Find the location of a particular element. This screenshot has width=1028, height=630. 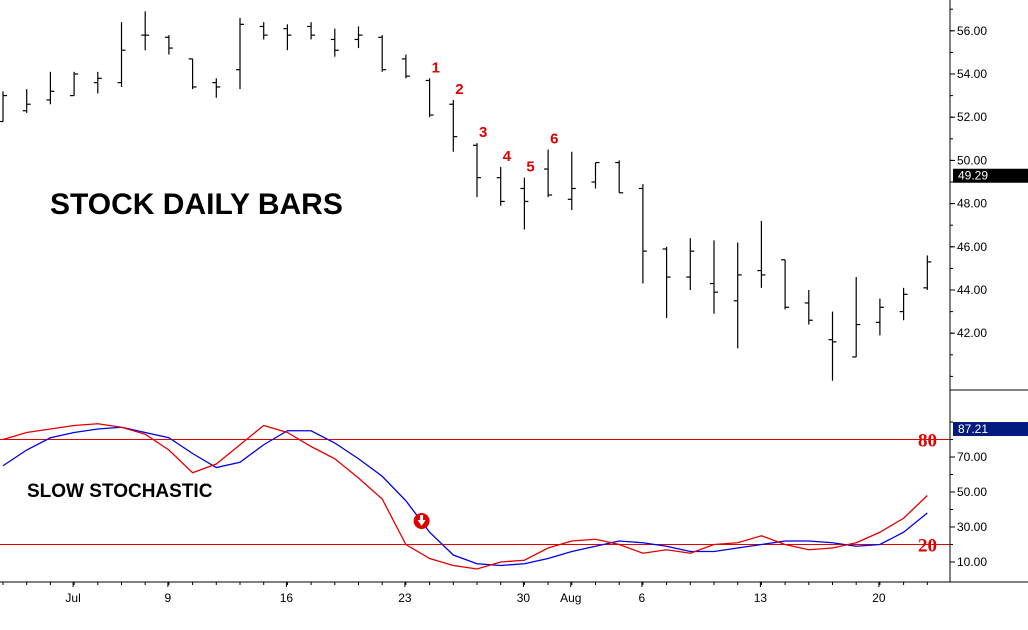

stoch-tick-label: 30.00 is located at coordinates (972, 527).